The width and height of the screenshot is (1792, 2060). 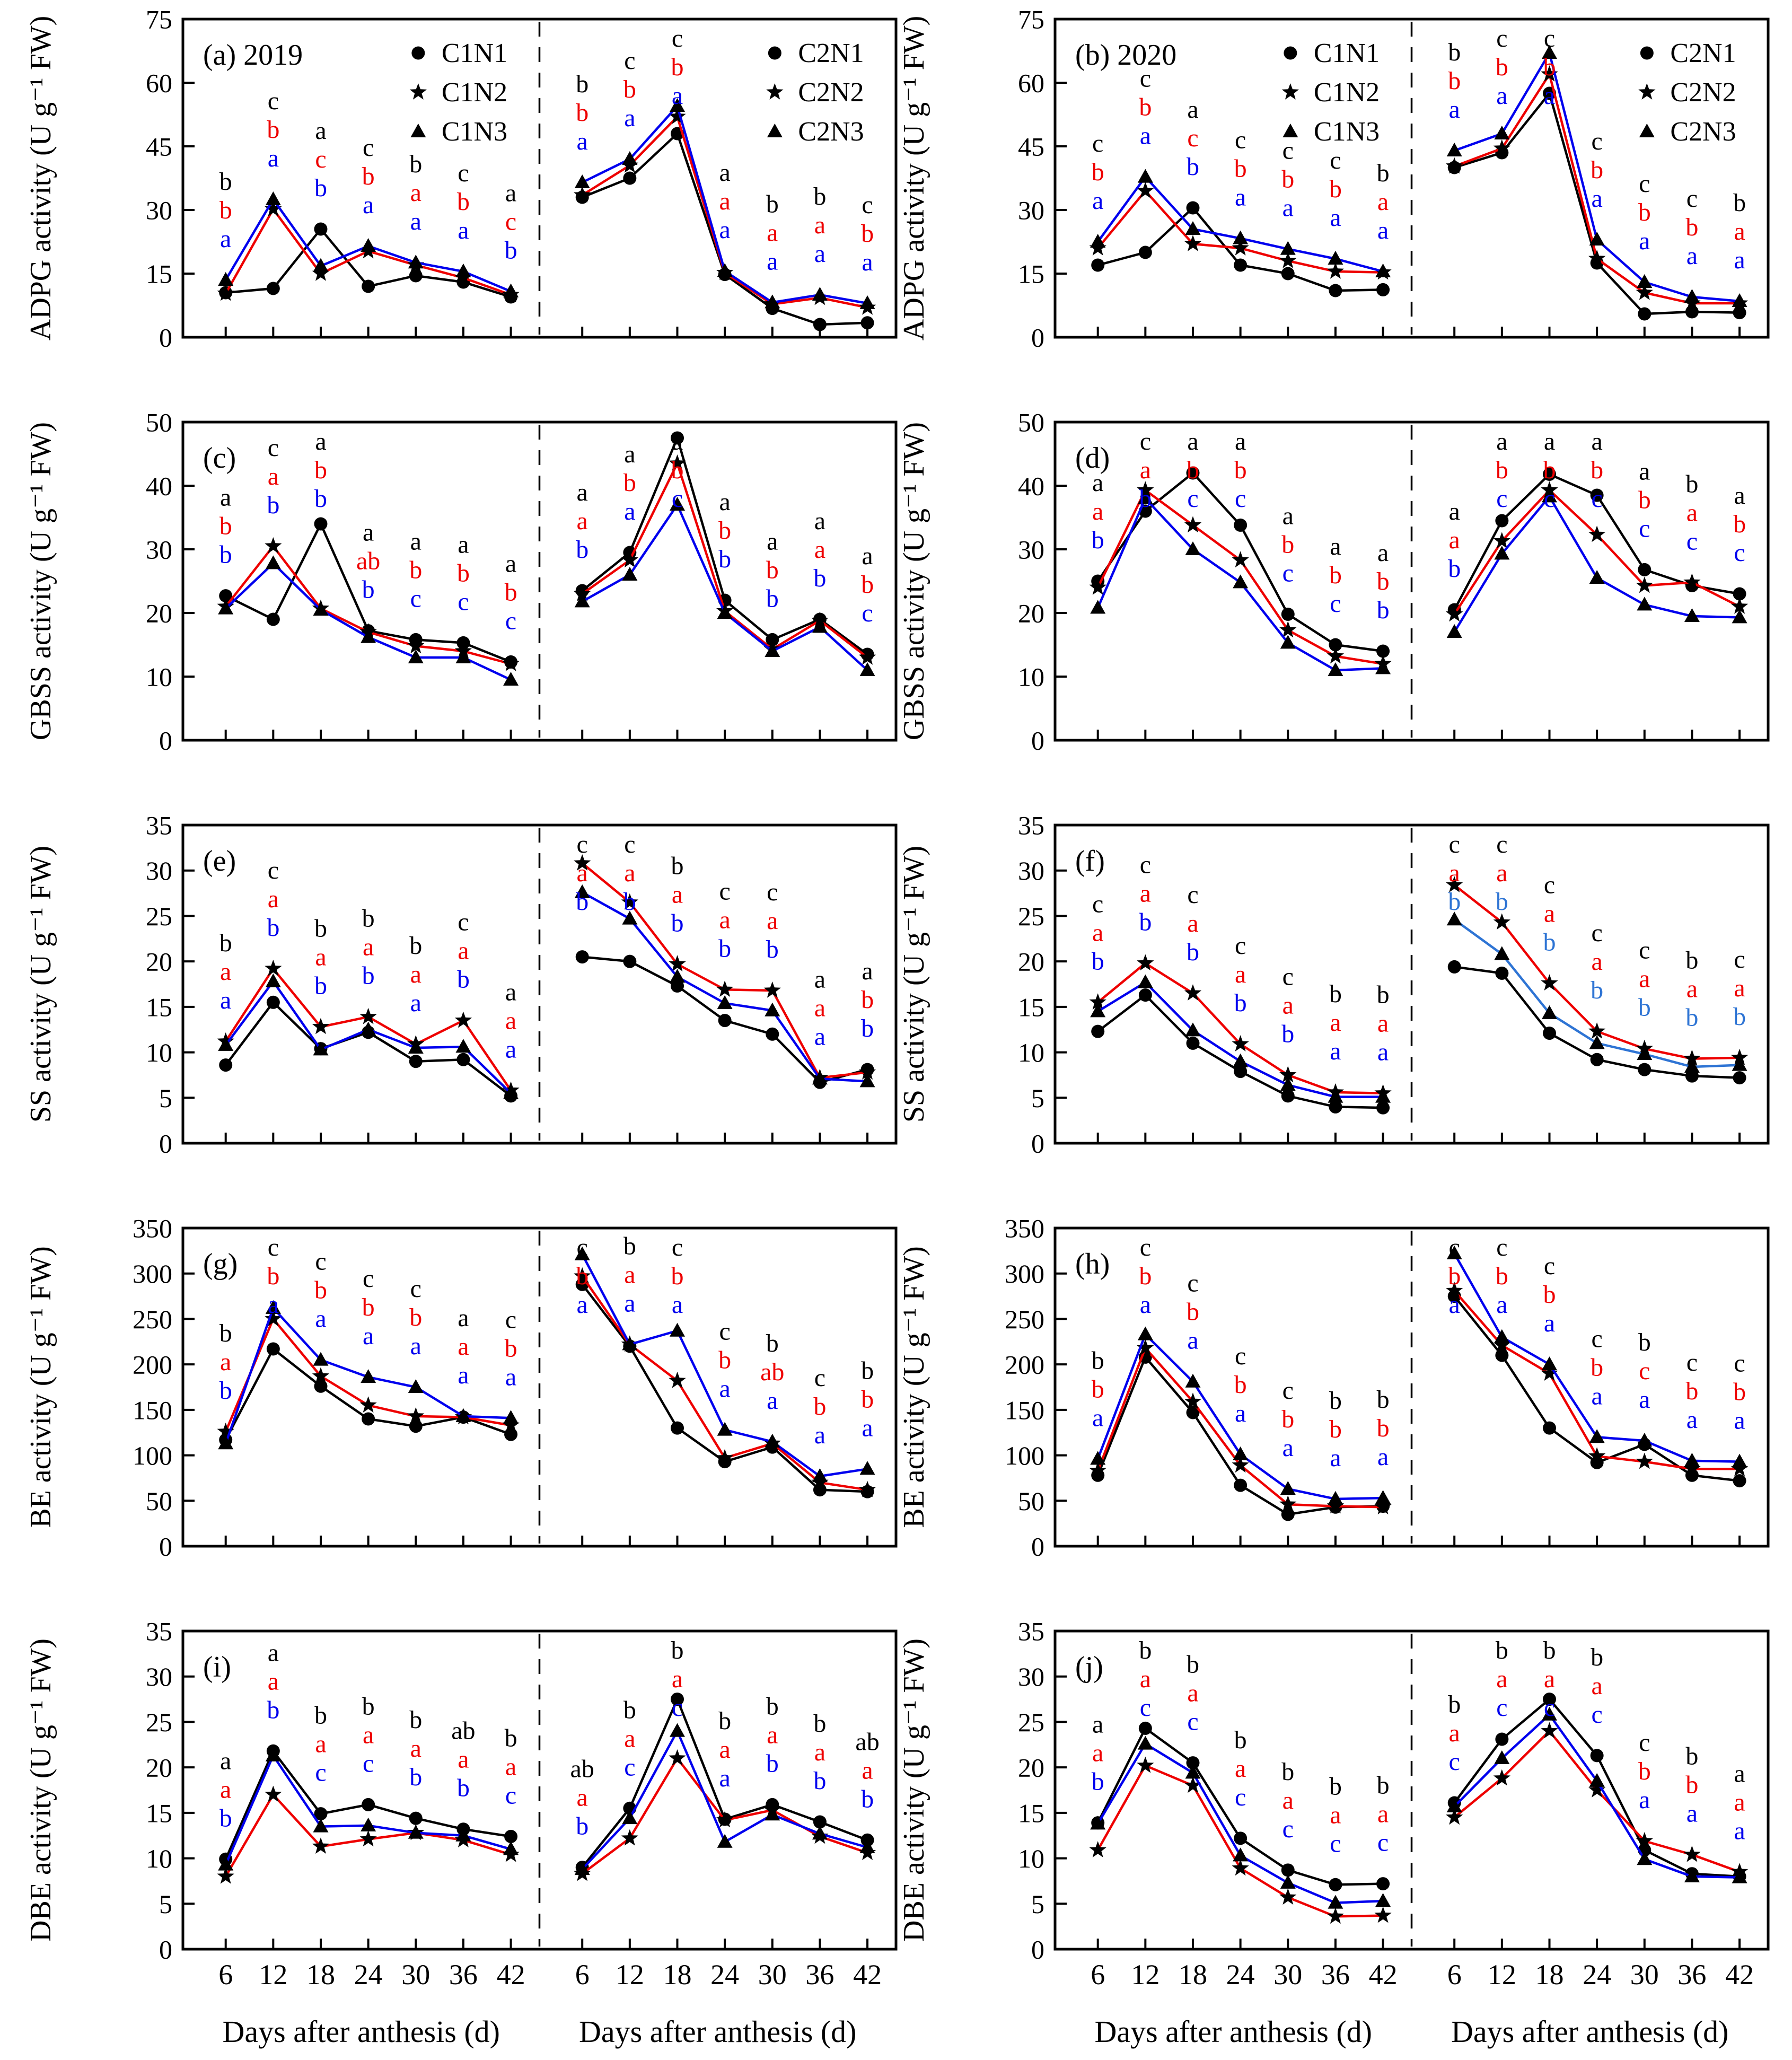 What do you see at coordinates (152, 1228) in the screenshot?
I see `y-tick-label: 350` at bounding box center [152, 1228].